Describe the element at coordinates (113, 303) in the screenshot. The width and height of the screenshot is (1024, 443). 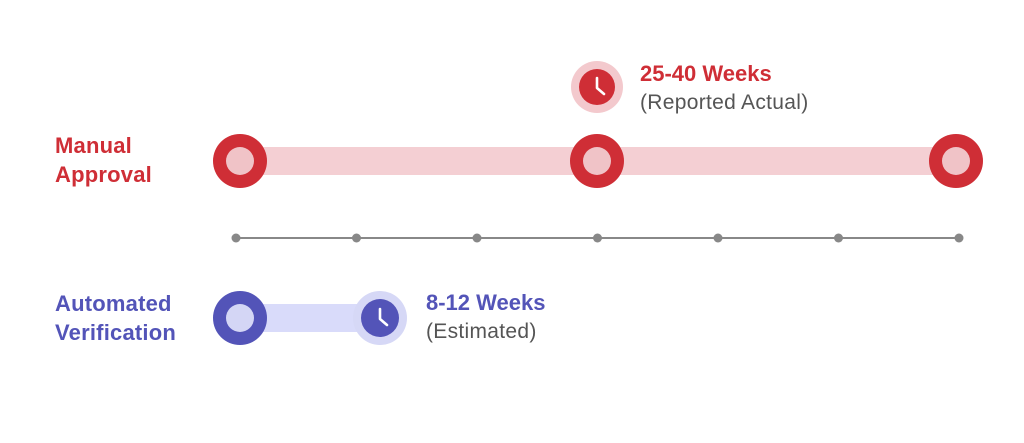
I see `automated-verification-label-line1: Automated` at that location.